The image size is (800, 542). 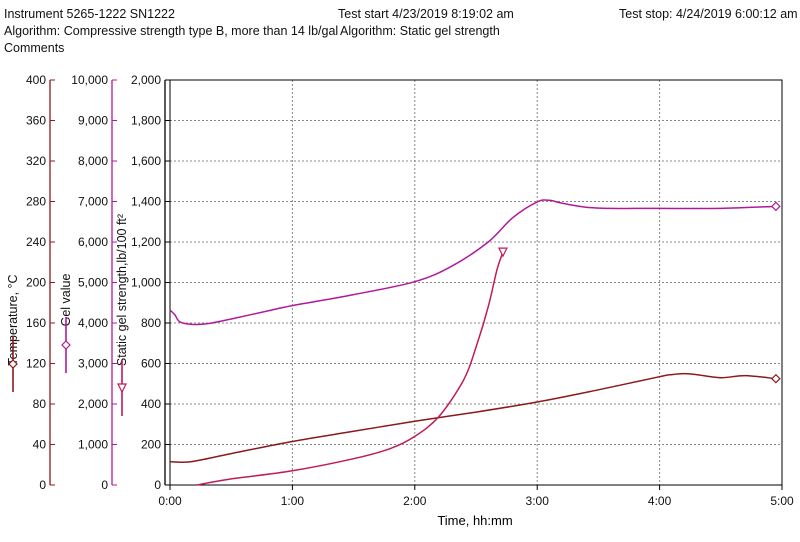 I want to click on y-tick-label: 7,000, so click(x=93, y=202).